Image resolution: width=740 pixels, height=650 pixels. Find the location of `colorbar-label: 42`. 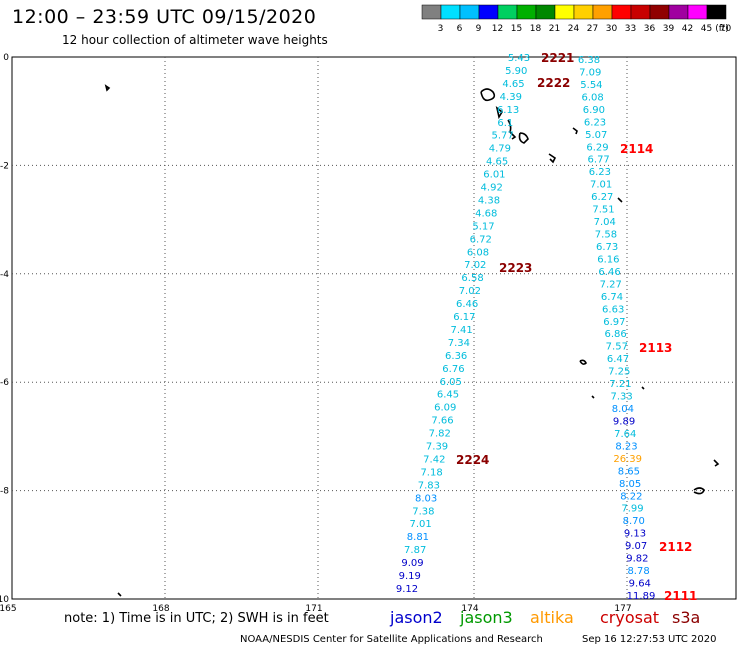

colorbar-label: 42 is located at coordinates (687, 29).